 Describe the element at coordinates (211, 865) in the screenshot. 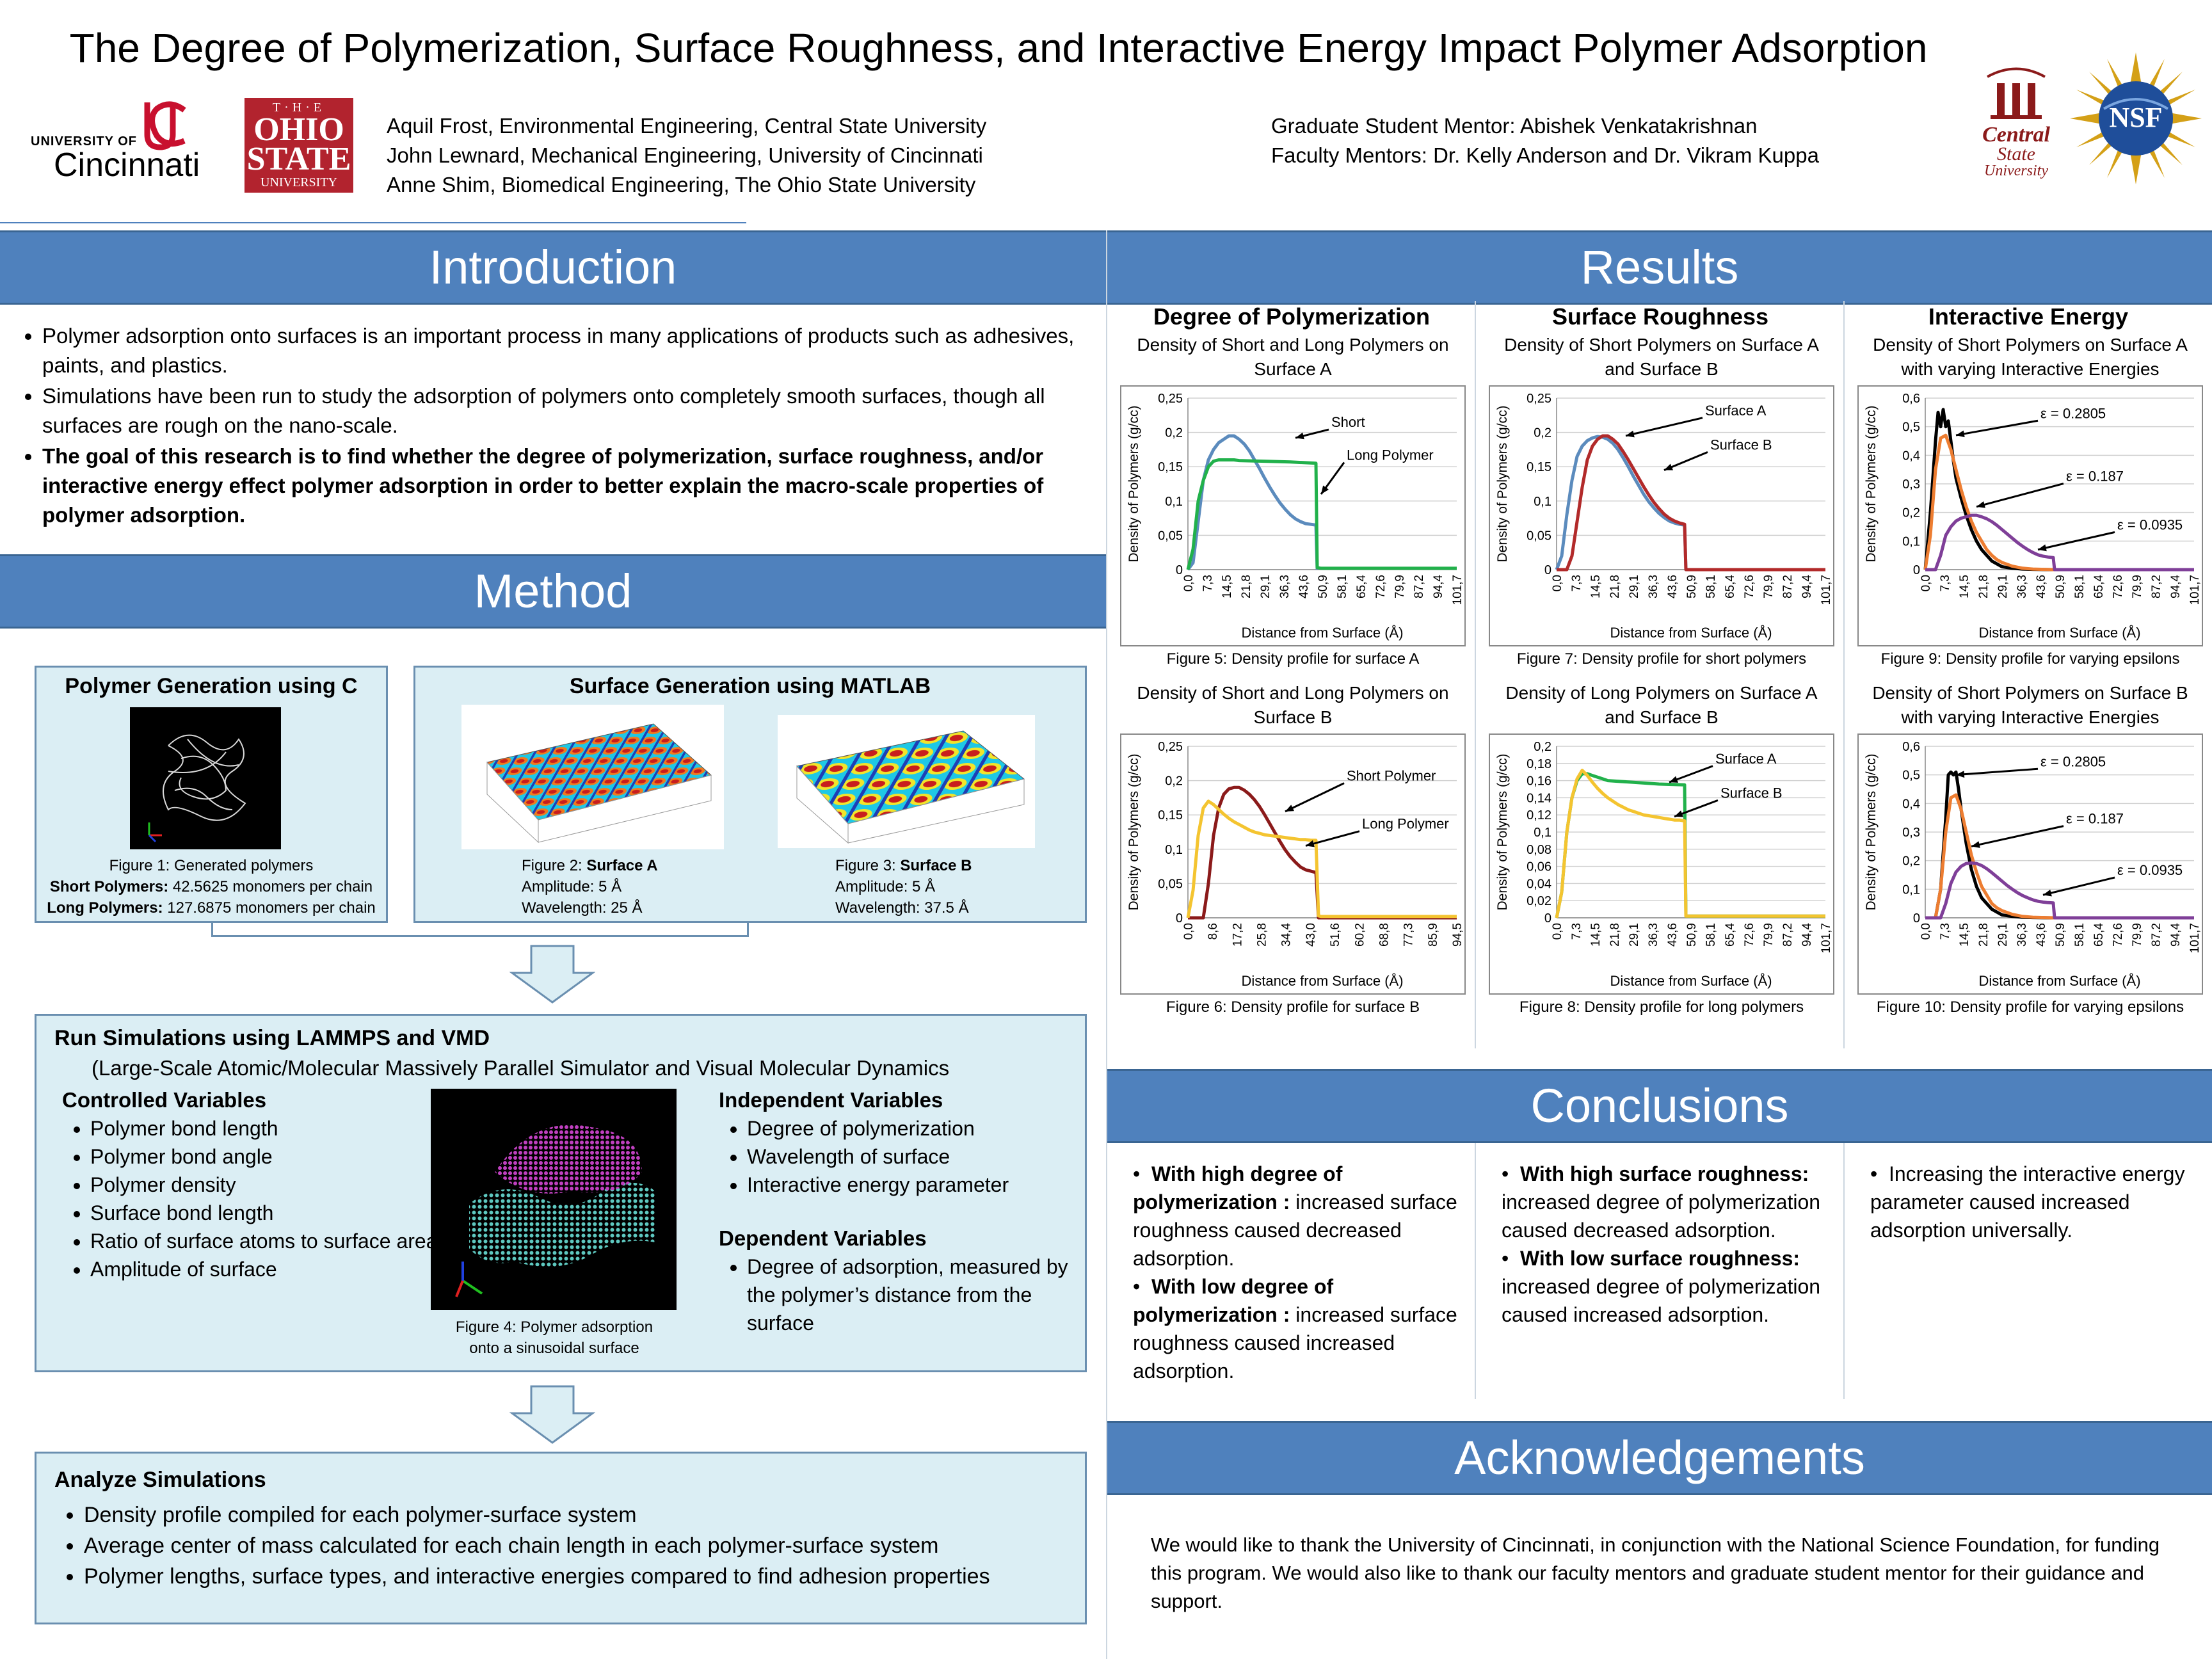

I see `figure1-title: Figure 1: Generated polymers` at that location.